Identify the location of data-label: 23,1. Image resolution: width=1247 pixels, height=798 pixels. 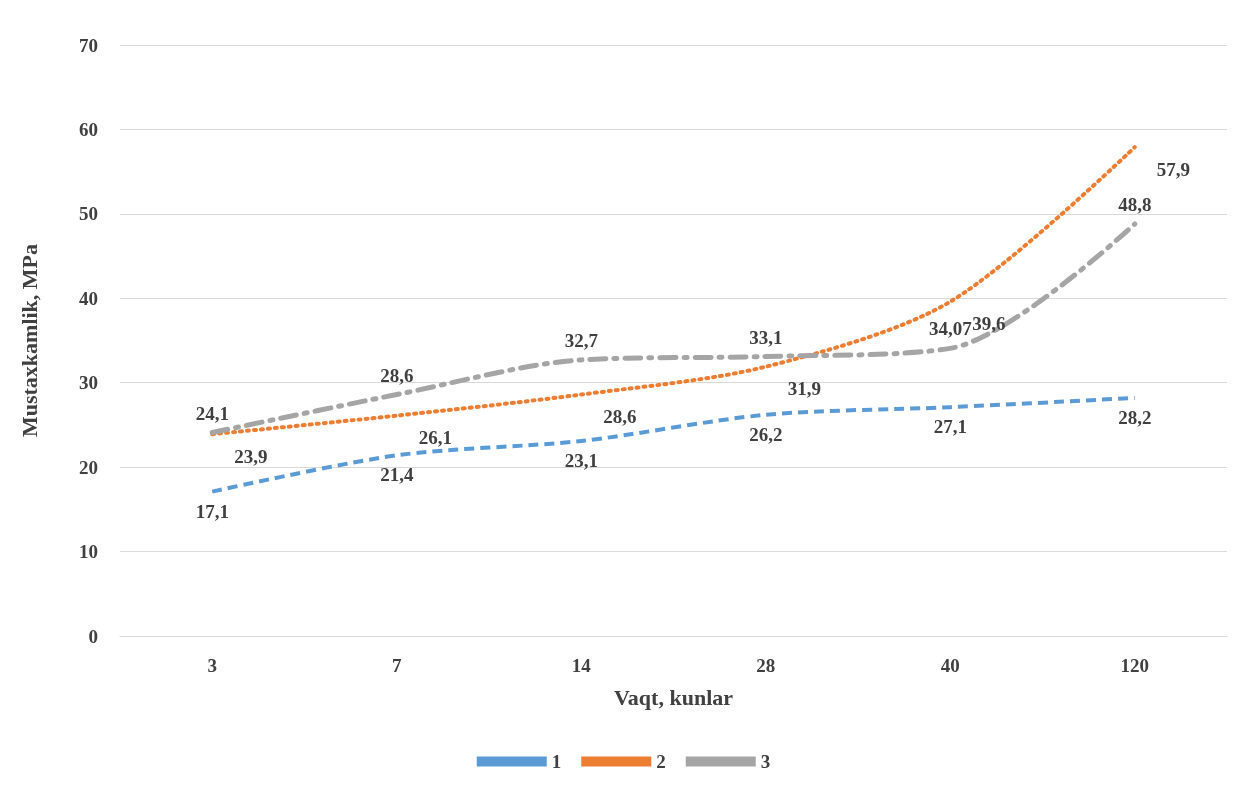
(581, 460).